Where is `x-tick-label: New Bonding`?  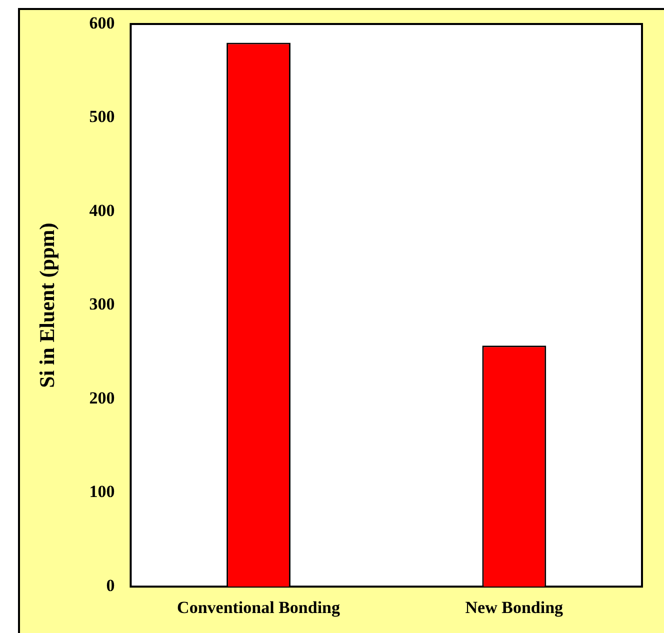 x-tick-label: New Bonding is located at coordinates (514, 608).